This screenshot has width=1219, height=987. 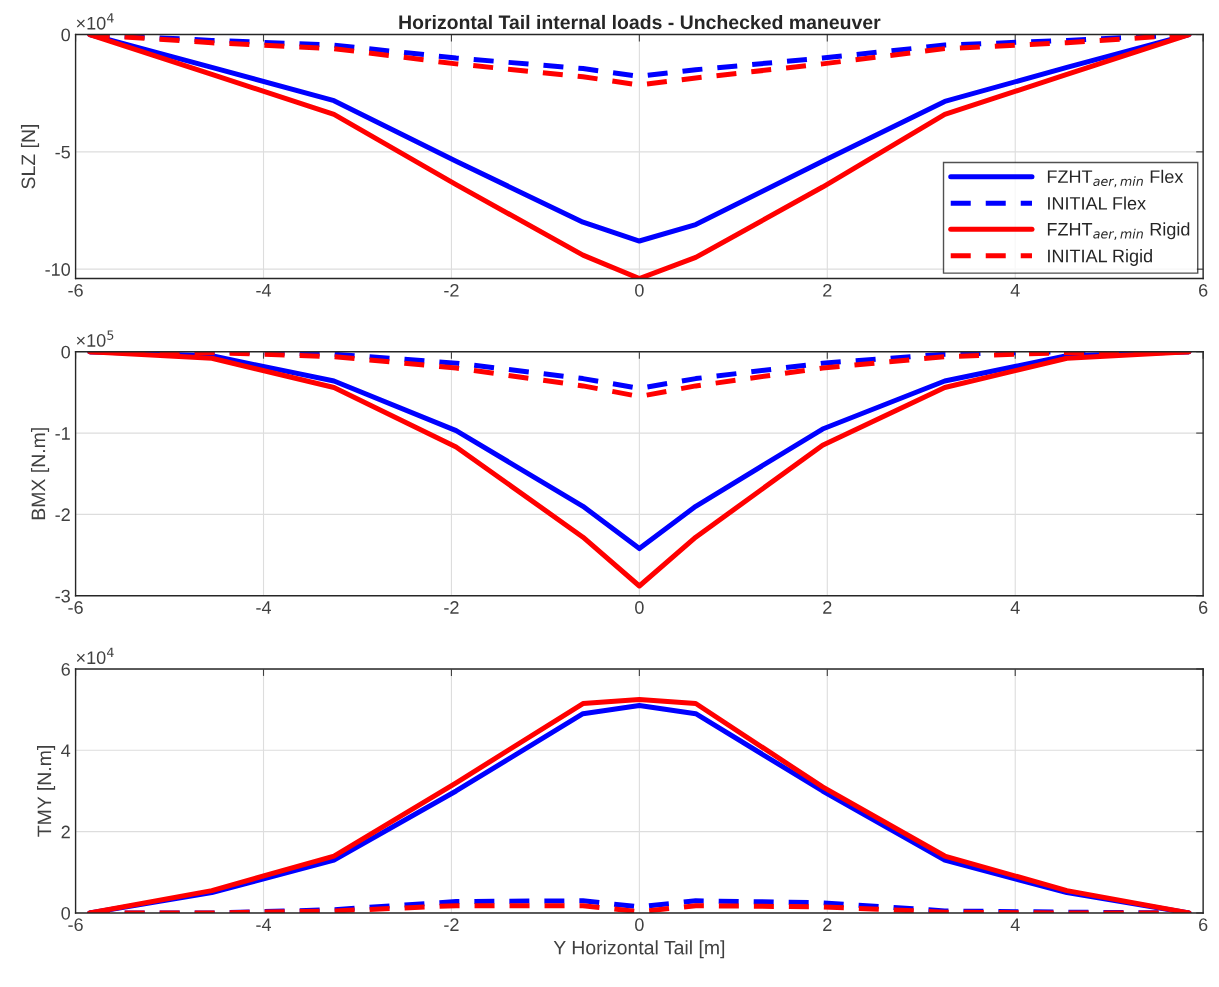 I want to click on y-tick-label: 6, so click(x=65, y=669).